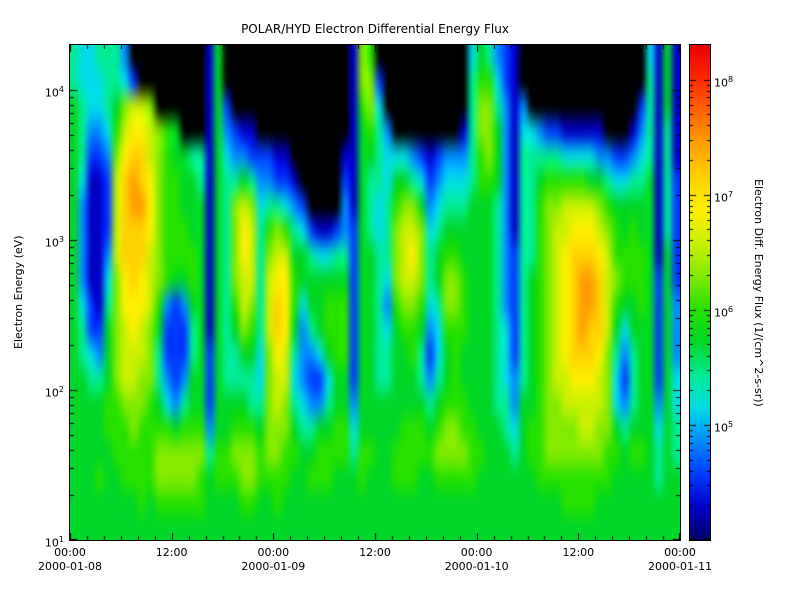 This screenshot has height=600, width=800. Describe the element at coordinates (70, 566) in the screenshot. I see `x-date-label: 2000-01-08` at that location.